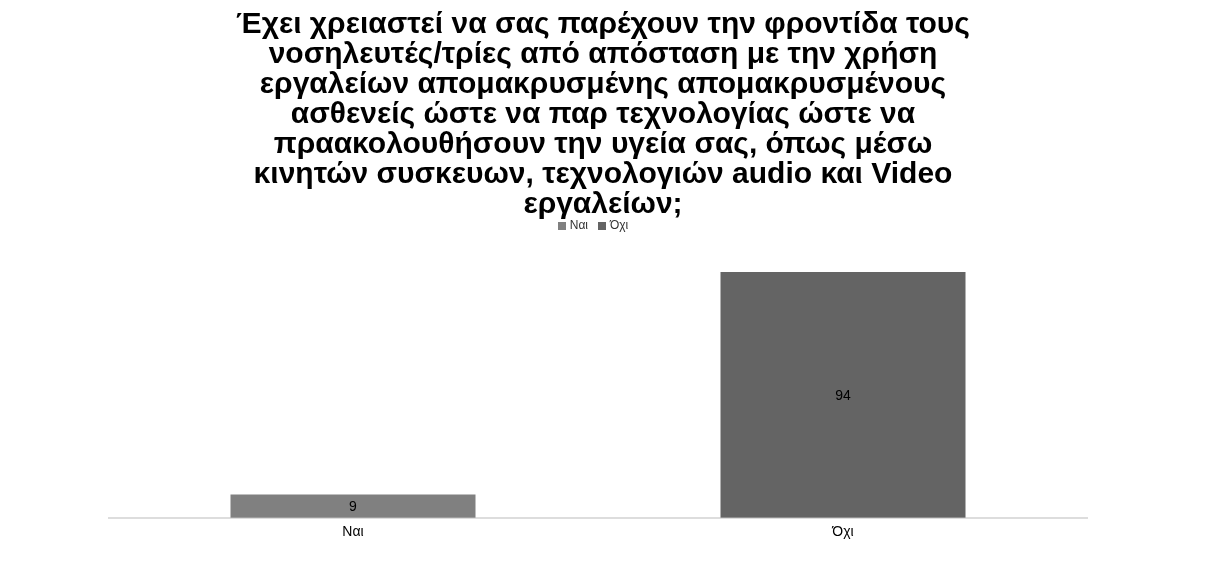 This screenshot has height=586, width=1212. I want to click on data-label: 94, so click(843, 394).